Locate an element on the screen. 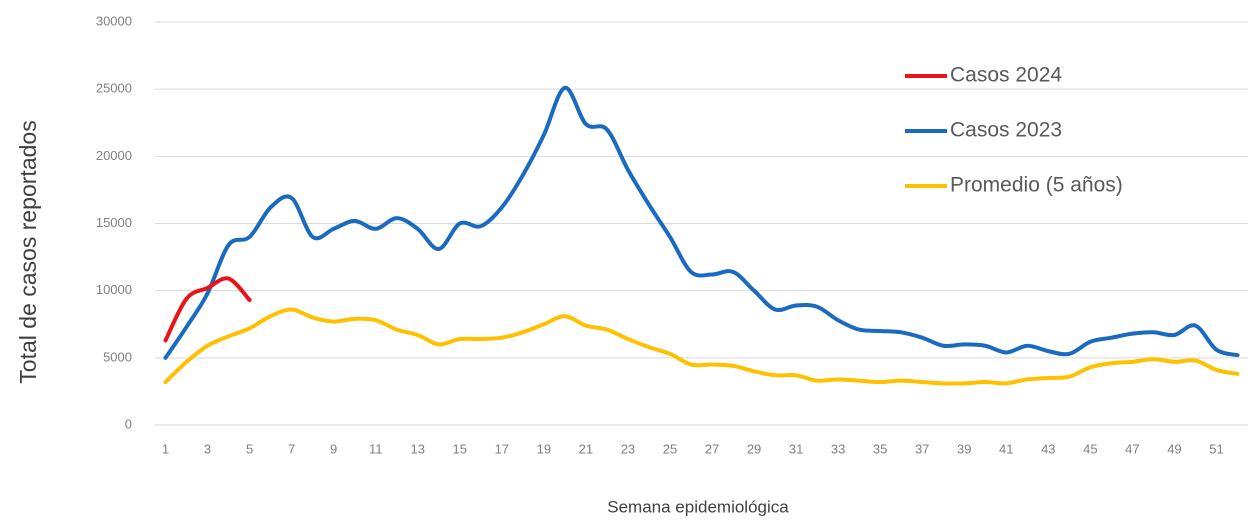 The height and width of the screenshot is (520, 1251). x-axis-label: Semana epidemiológica is located at coordinates (698, 506).